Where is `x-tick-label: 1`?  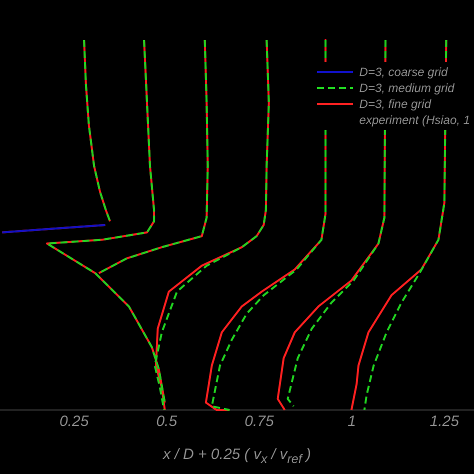 x-tick-label: 1 is located at coordinates (352, 421).